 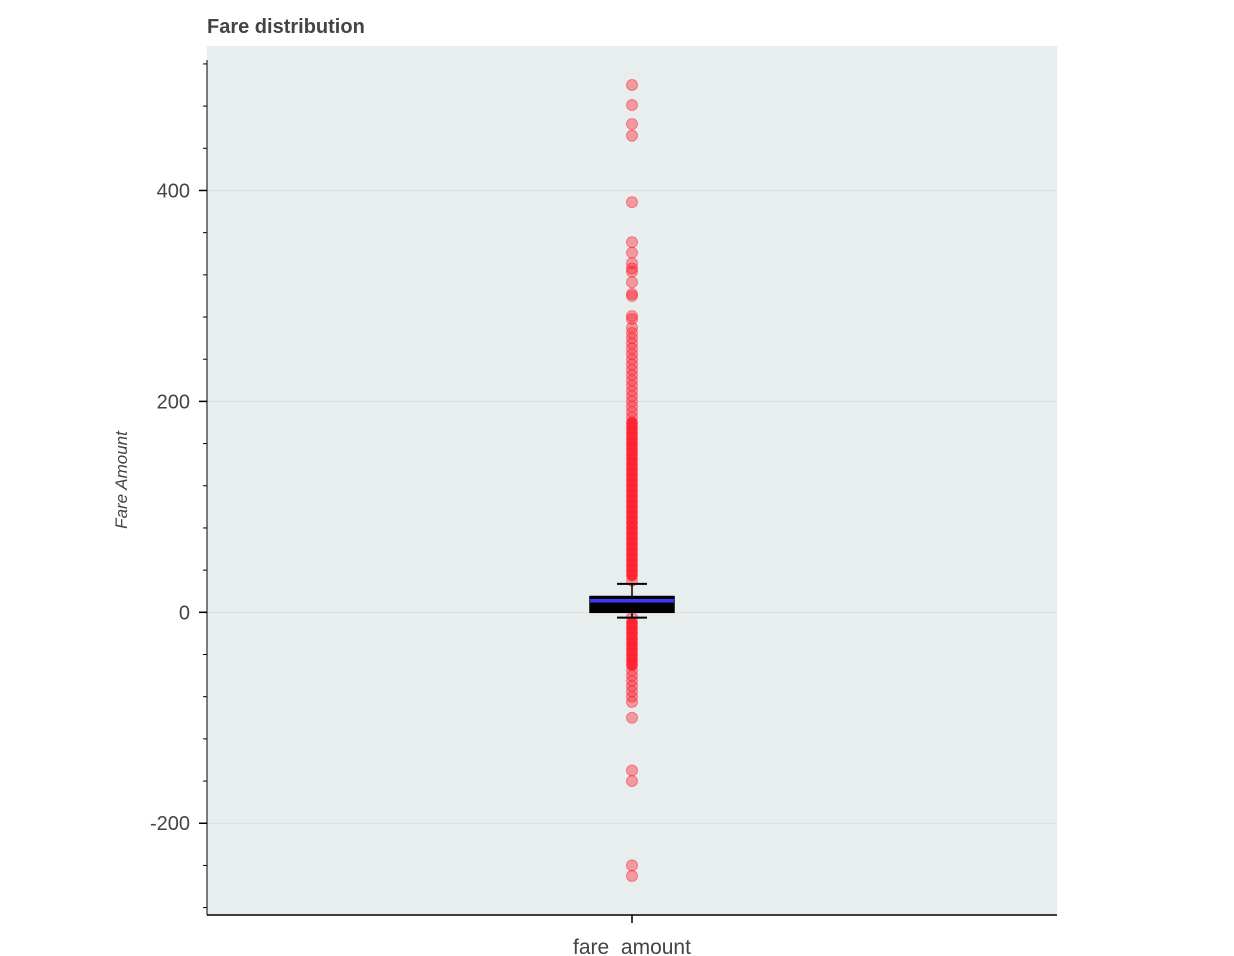 I want to click on y-axis-label: Fare Amount, so click(x=121, y=479).